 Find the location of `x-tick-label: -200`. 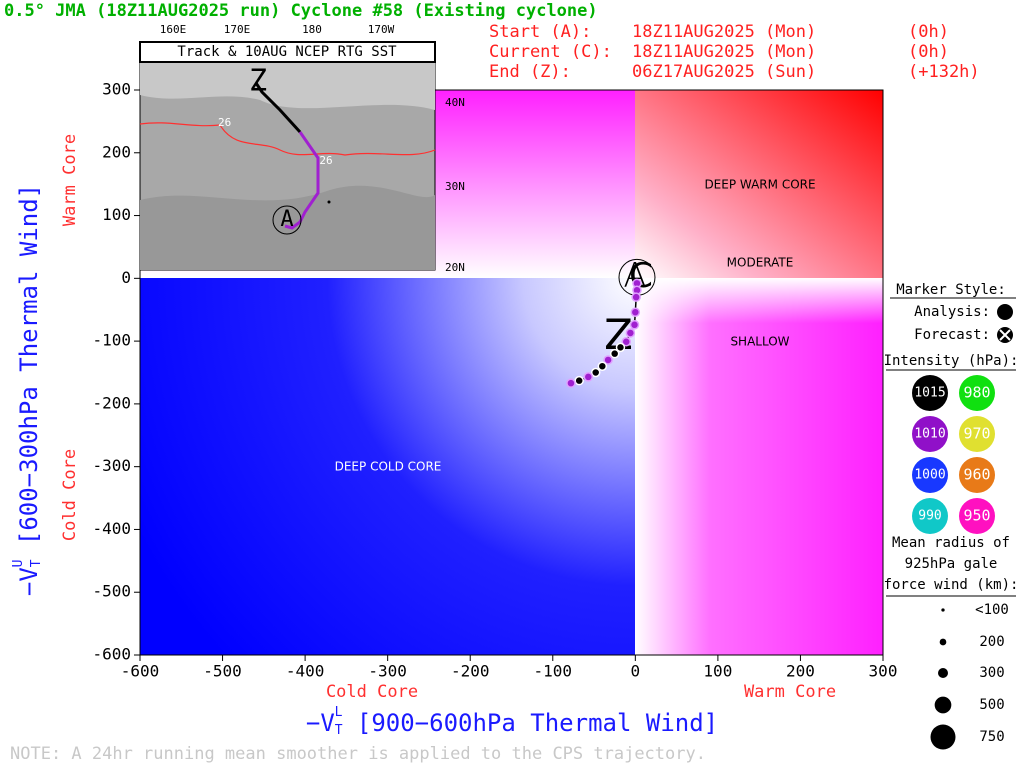

x-tick-label: -200 is located at coordinates (470, 671).